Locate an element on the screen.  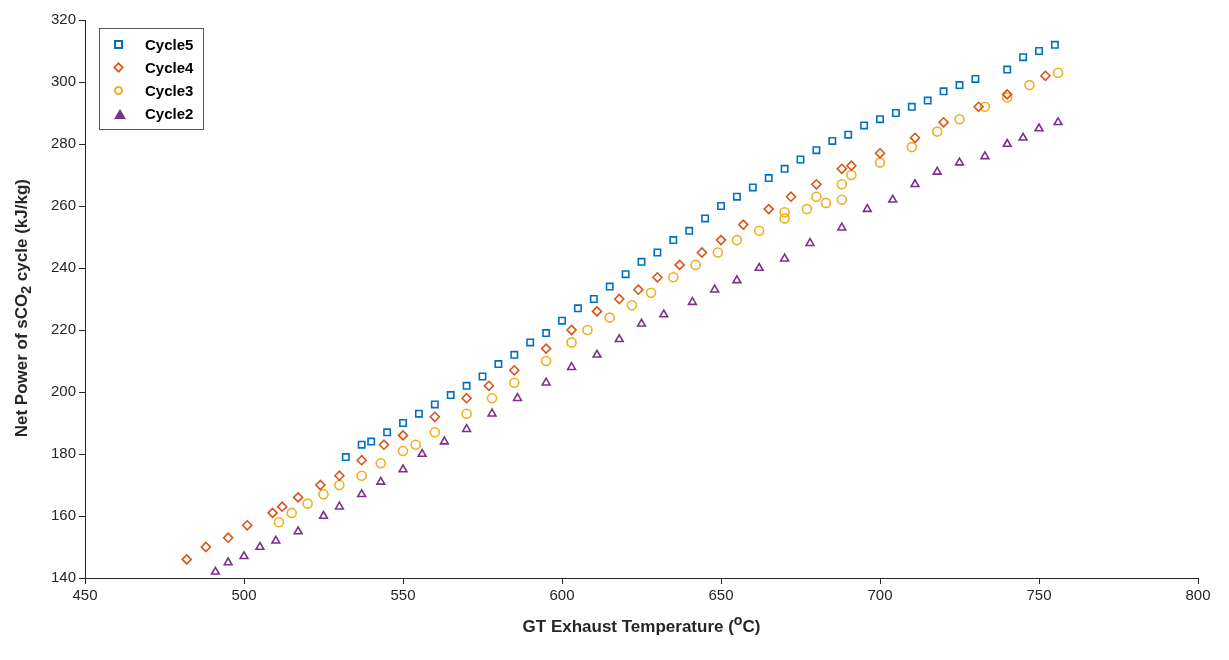
y-tick-label: 200 is located at coordinates (64, 391).